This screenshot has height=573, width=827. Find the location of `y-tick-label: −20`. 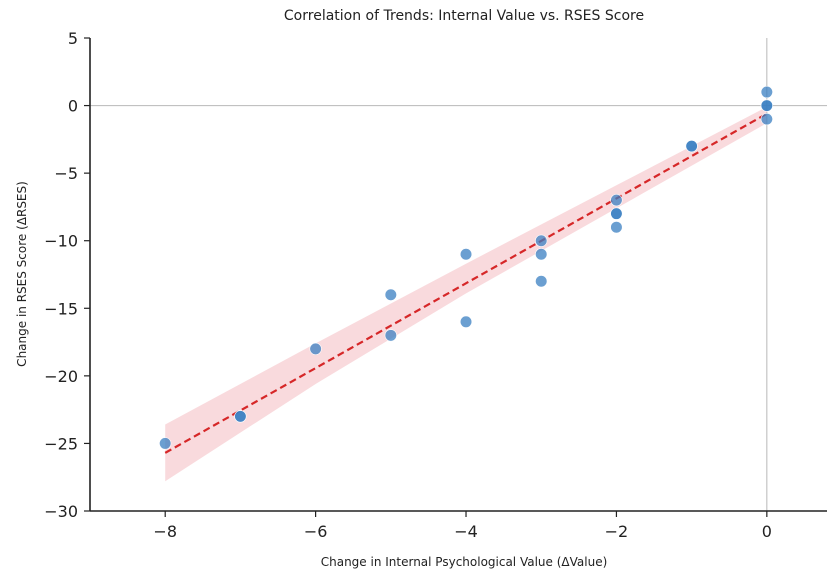

y-tick-label: −20 is located at coordinates (61, 376).